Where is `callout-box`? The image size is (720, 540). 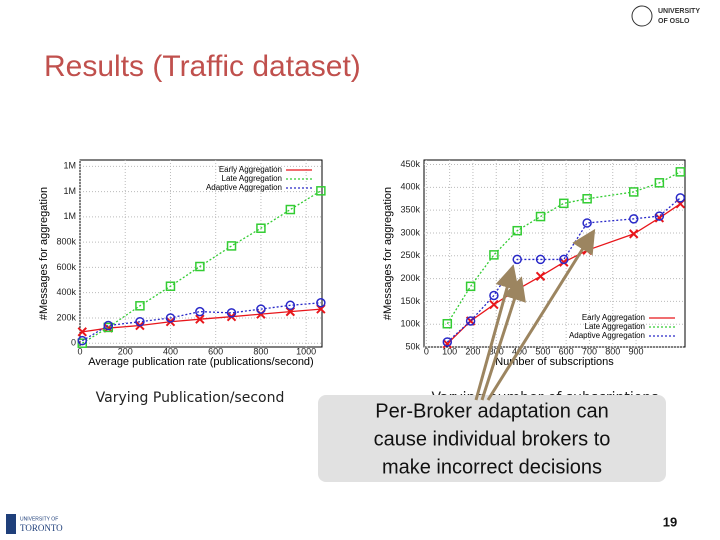
callout-box is located at coordinates (492, 438).